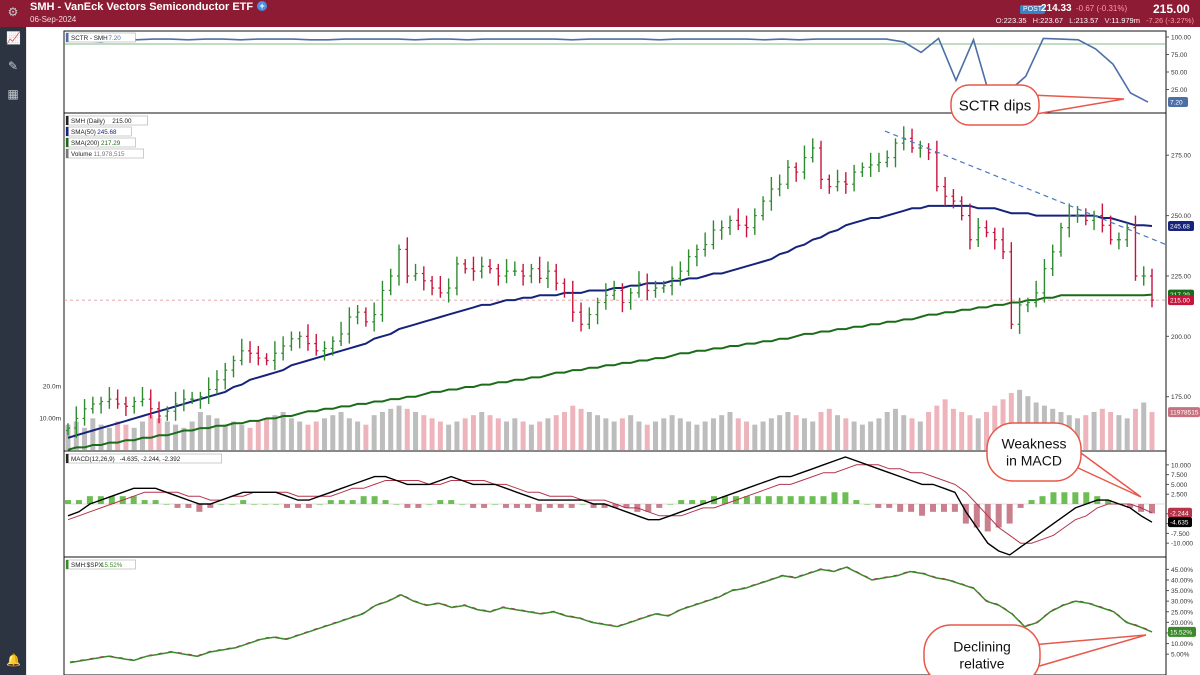  What do you see at coordinates (13, 38) in the screenshot?
I see `chart-icon: 📈` at bounding box center [13, 38].